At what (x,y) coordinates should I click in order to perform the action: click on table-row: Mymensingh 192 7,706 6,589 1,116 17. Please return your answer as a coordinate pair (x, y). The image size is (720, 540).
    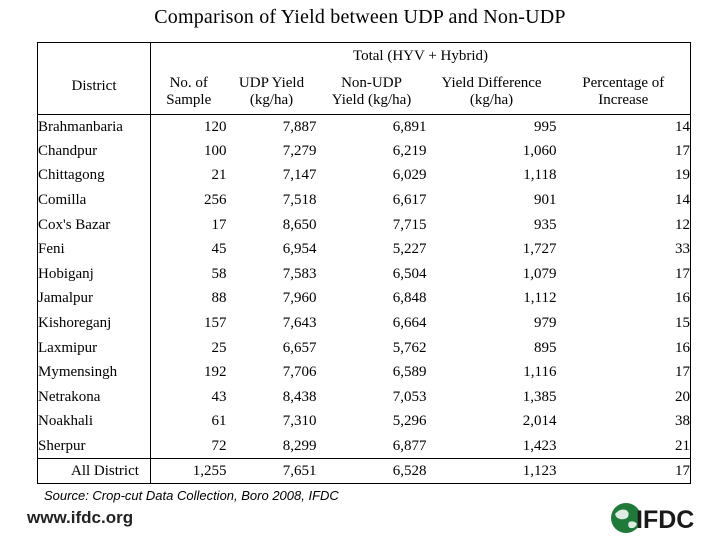
    Looking at the image, I should click on (364, 373).